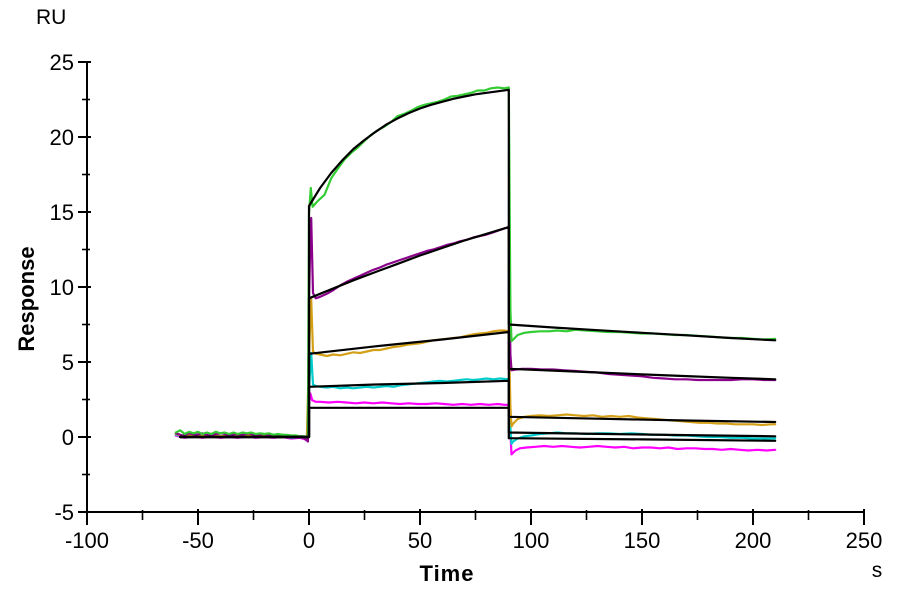  What do you see at coordinates (87, 540) in the screenshot?
I see `x-tick-label: -100` at bounding box center [87, 540].